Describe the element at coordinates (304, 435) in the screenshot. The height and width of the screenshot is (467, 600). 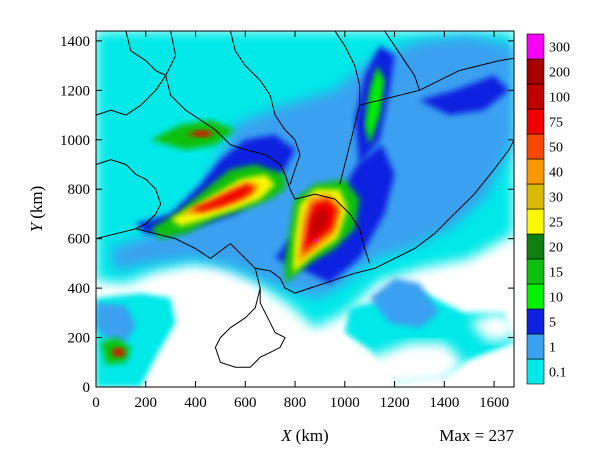
I see `x-axis-label: X (km)` at that location.